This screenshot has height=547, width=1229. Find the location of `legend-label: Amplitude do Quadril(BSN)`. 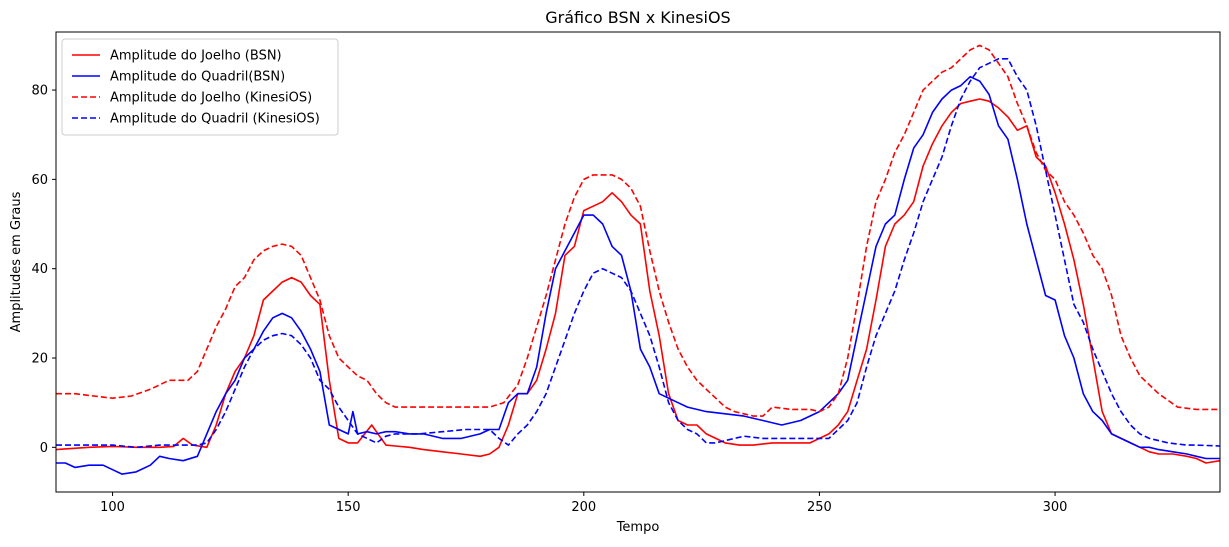

legend-label: Amplitude do Quadril(BSN) is located at coordinates (197, 77).